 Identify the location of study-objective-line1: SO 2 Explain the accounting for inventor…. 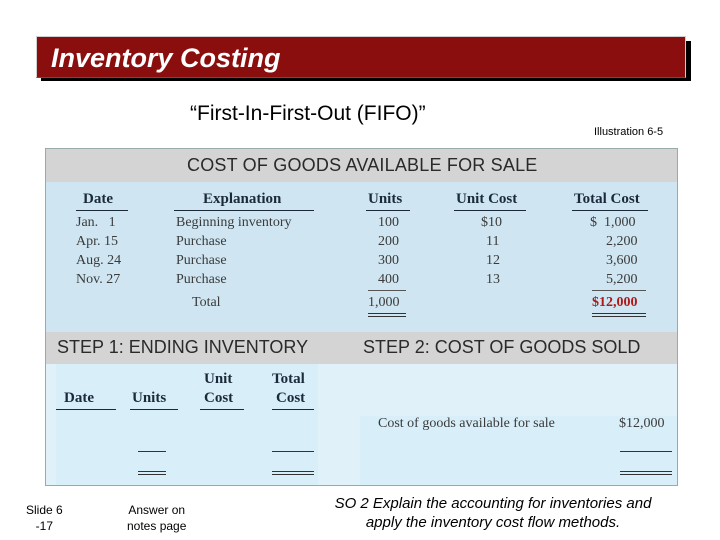
(493, 503).